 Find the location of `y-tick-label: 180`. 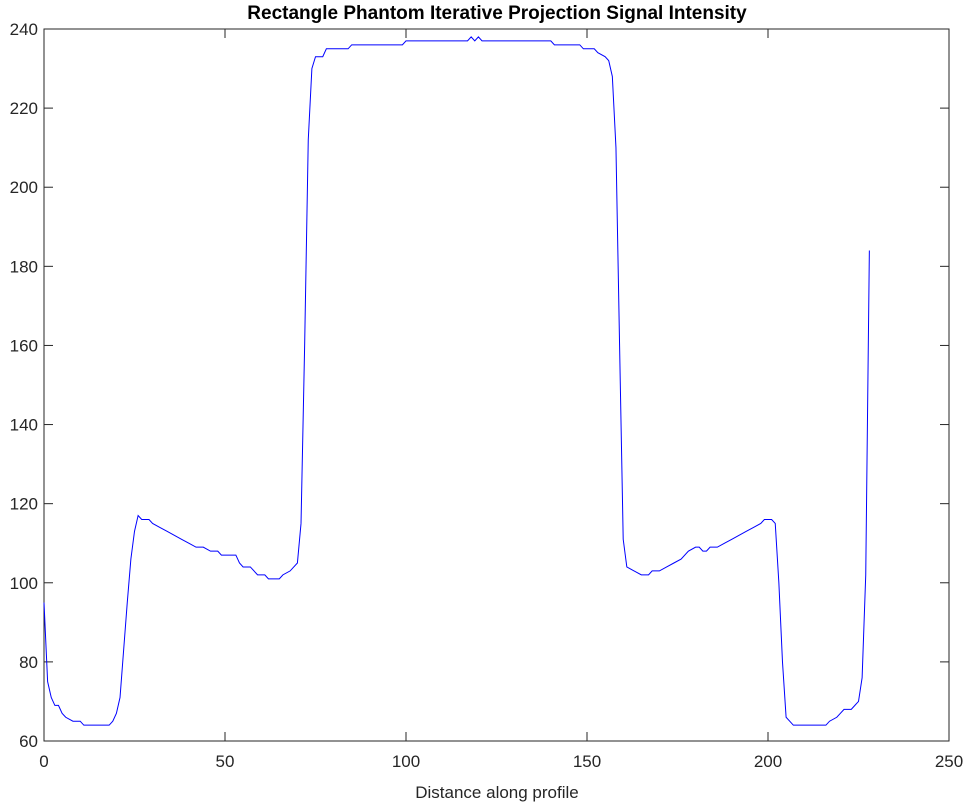

y-tick-label: 180 is located at coordinates (24, 266).